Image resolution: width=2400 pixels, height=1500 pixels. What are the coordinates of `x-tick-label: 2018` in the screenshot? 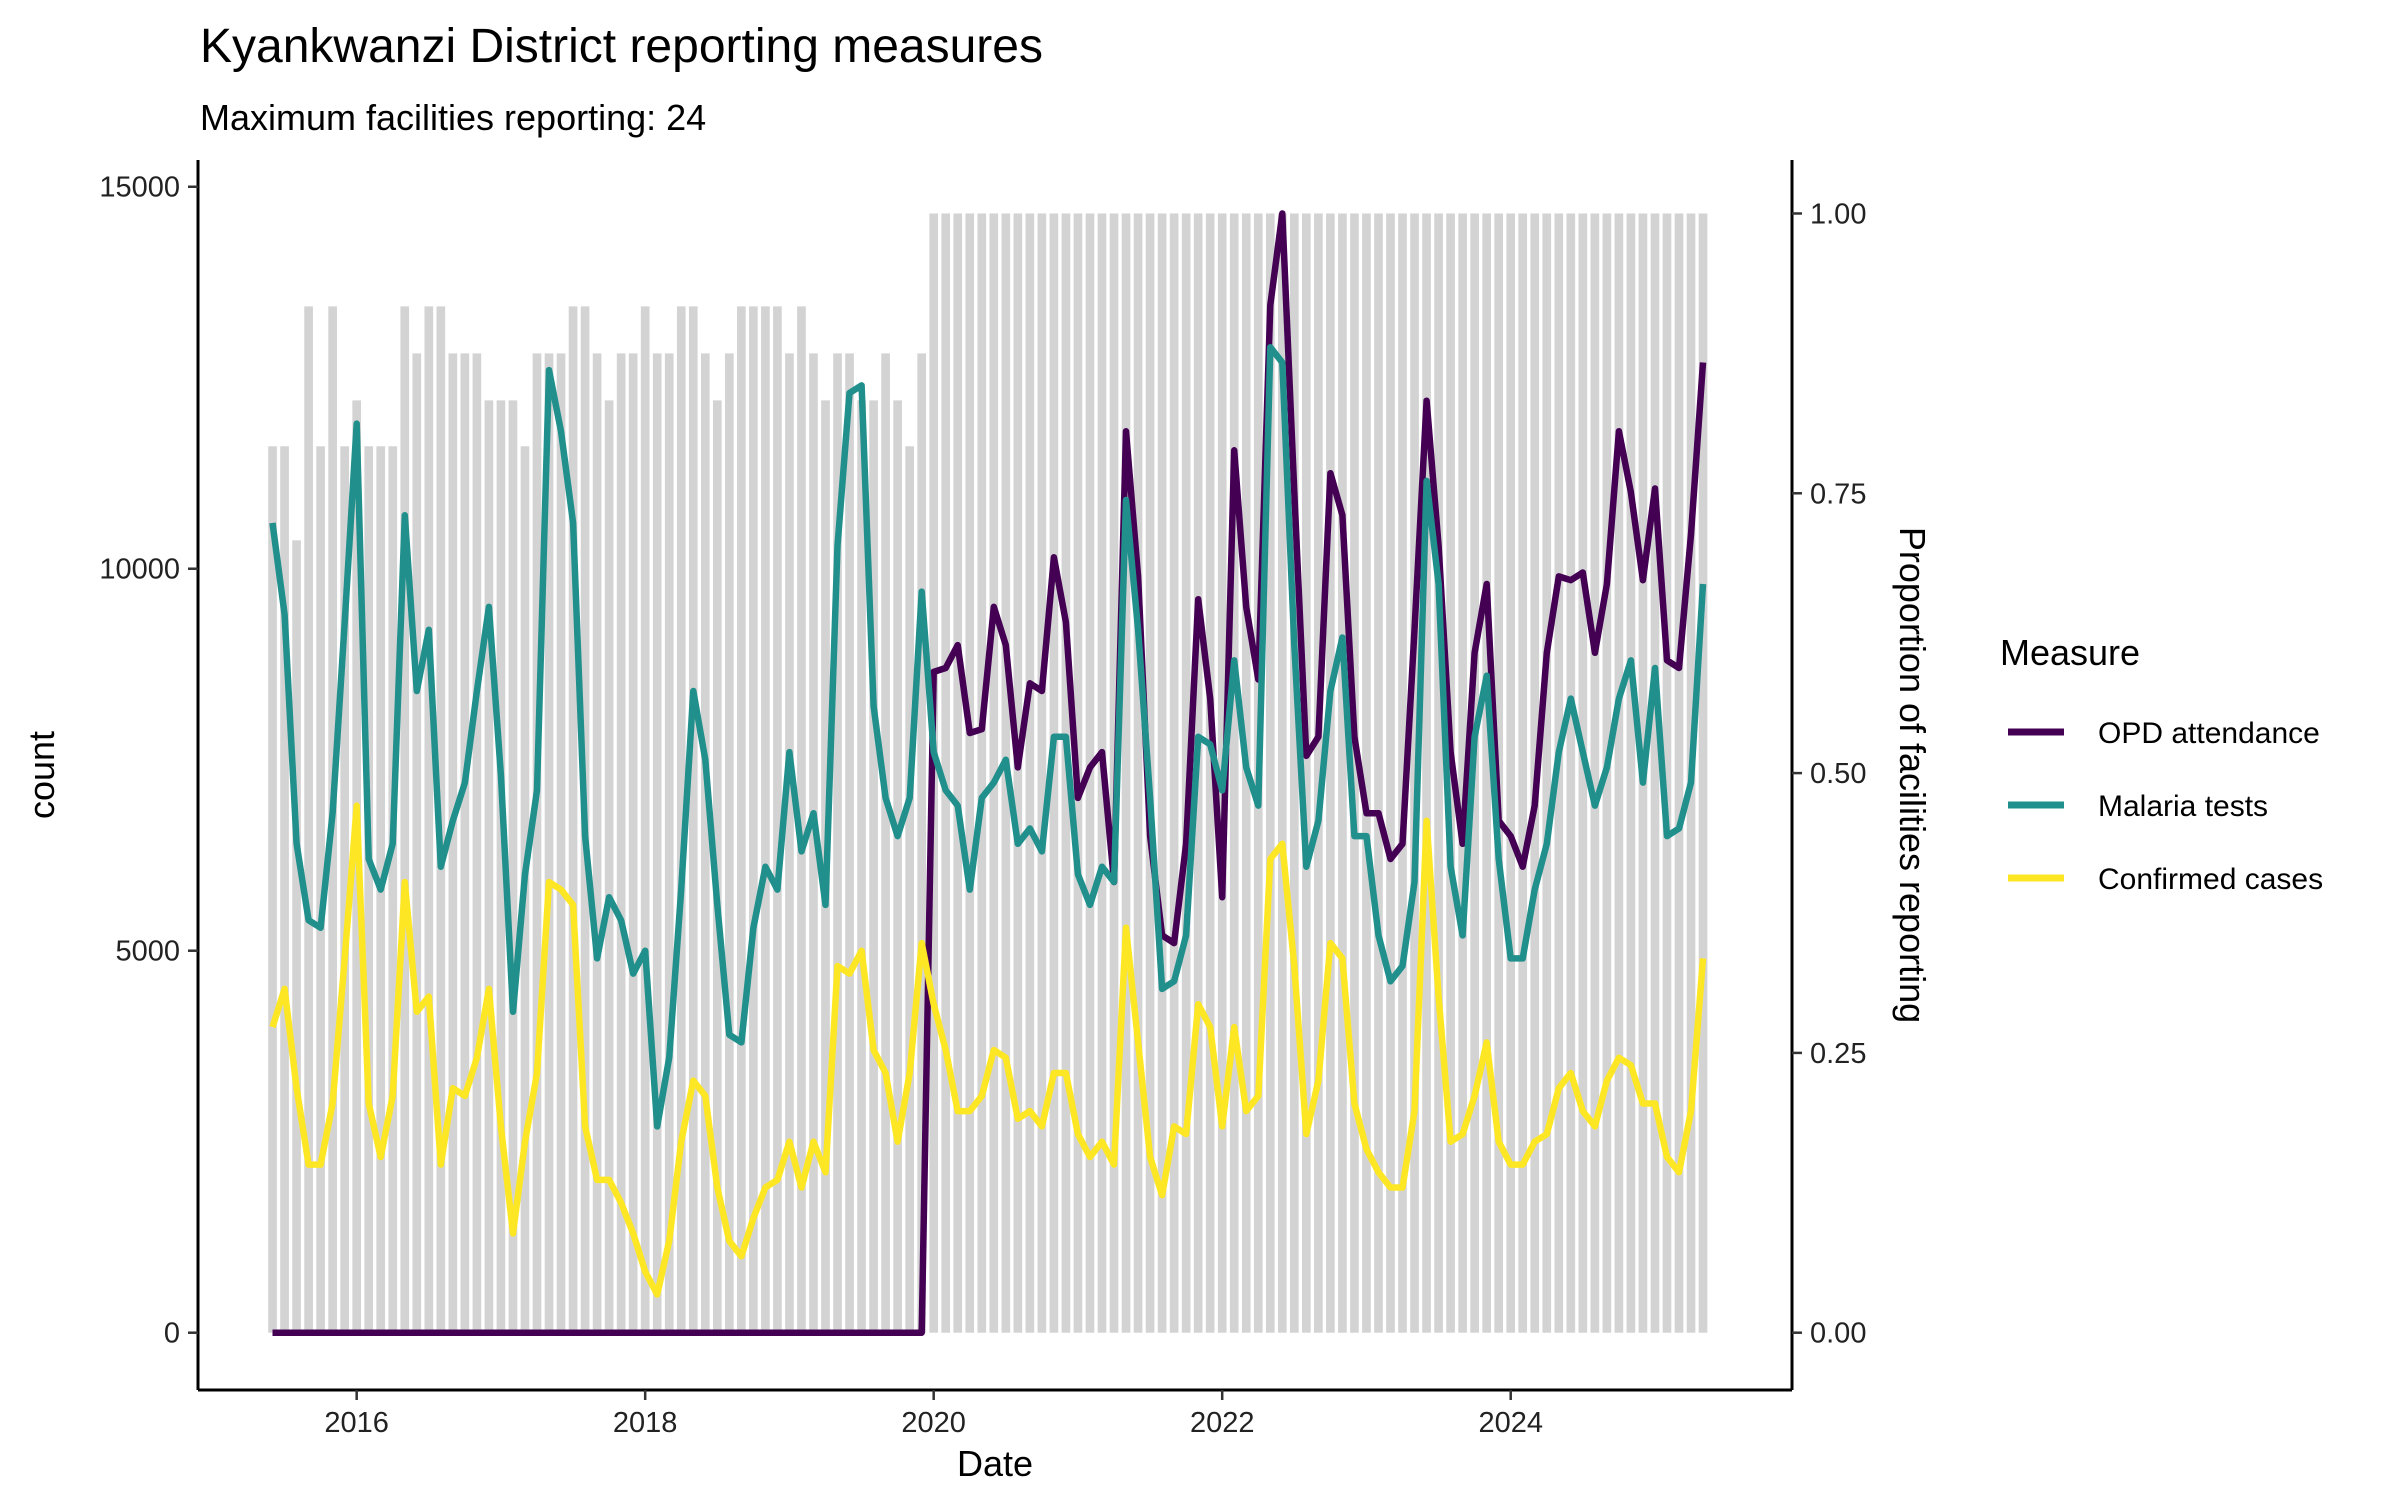 It's located at (645, 1423).